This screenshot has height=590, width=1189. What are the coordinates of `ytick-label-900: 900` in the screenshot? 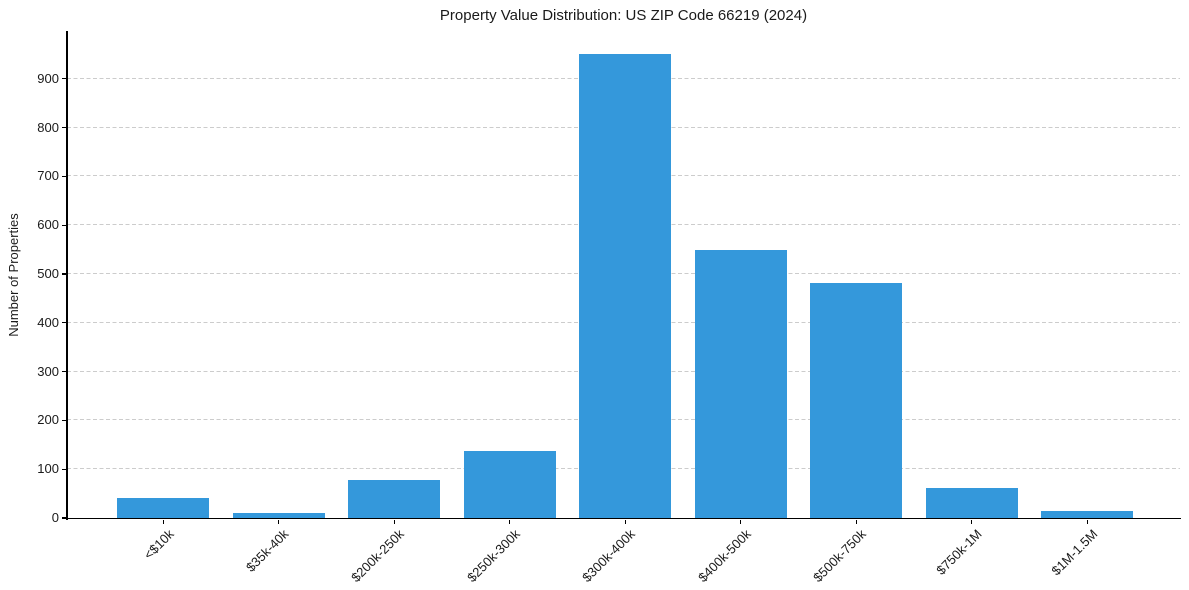 It's located at (48, 78).